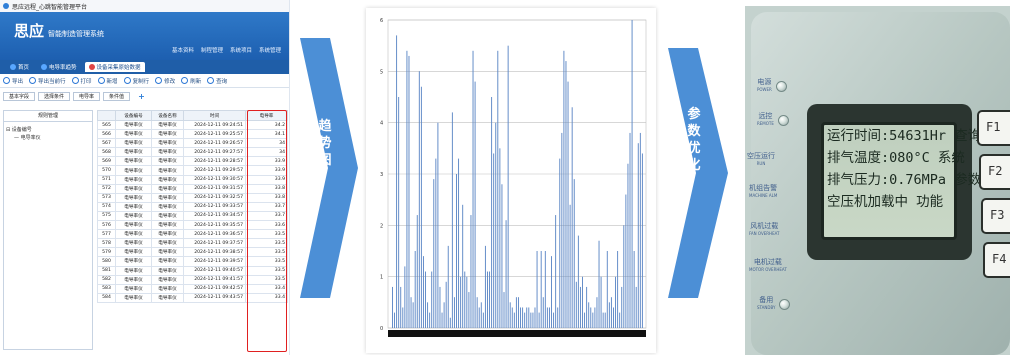 The image size is (1010, 355). Describe the element at coordinates (48, 116) in the screenshot. I see `sidebar-header: 规则管理` at that location.